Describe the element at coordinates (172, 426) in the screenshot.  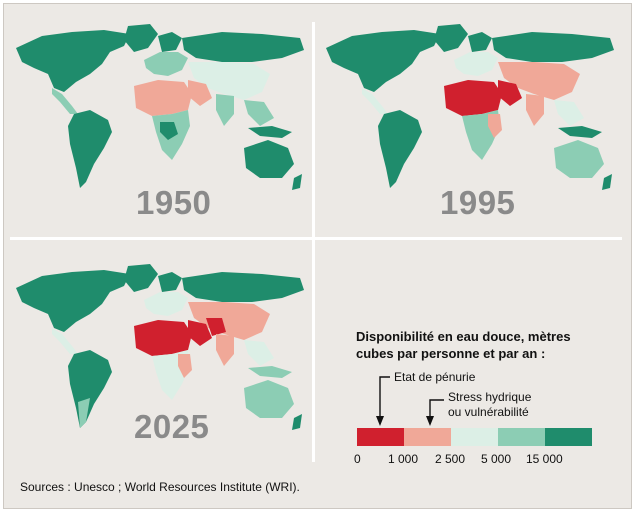
I see `year-label-2025: 2025` at that location.